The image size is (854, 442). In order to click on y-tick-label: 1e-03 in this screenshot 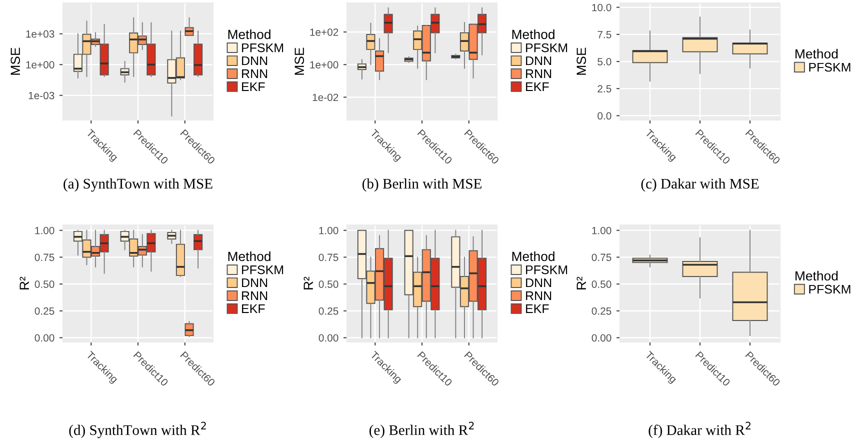, I will do `click(41, 96)`.